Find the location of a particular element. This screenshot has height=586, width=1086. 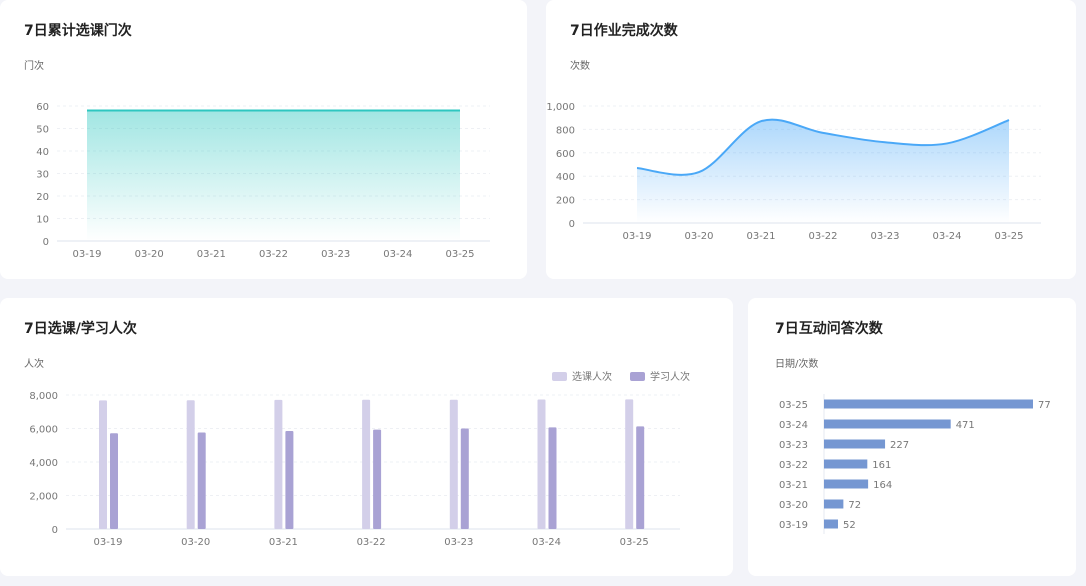

legend-label: 选课人次 is located at coordinates (592, 376).